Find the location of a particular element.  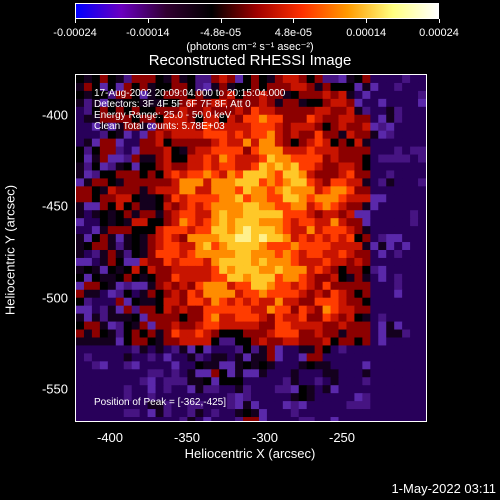

colorbar-tick-label: -0.00024 is located at coordinates (75, 33).